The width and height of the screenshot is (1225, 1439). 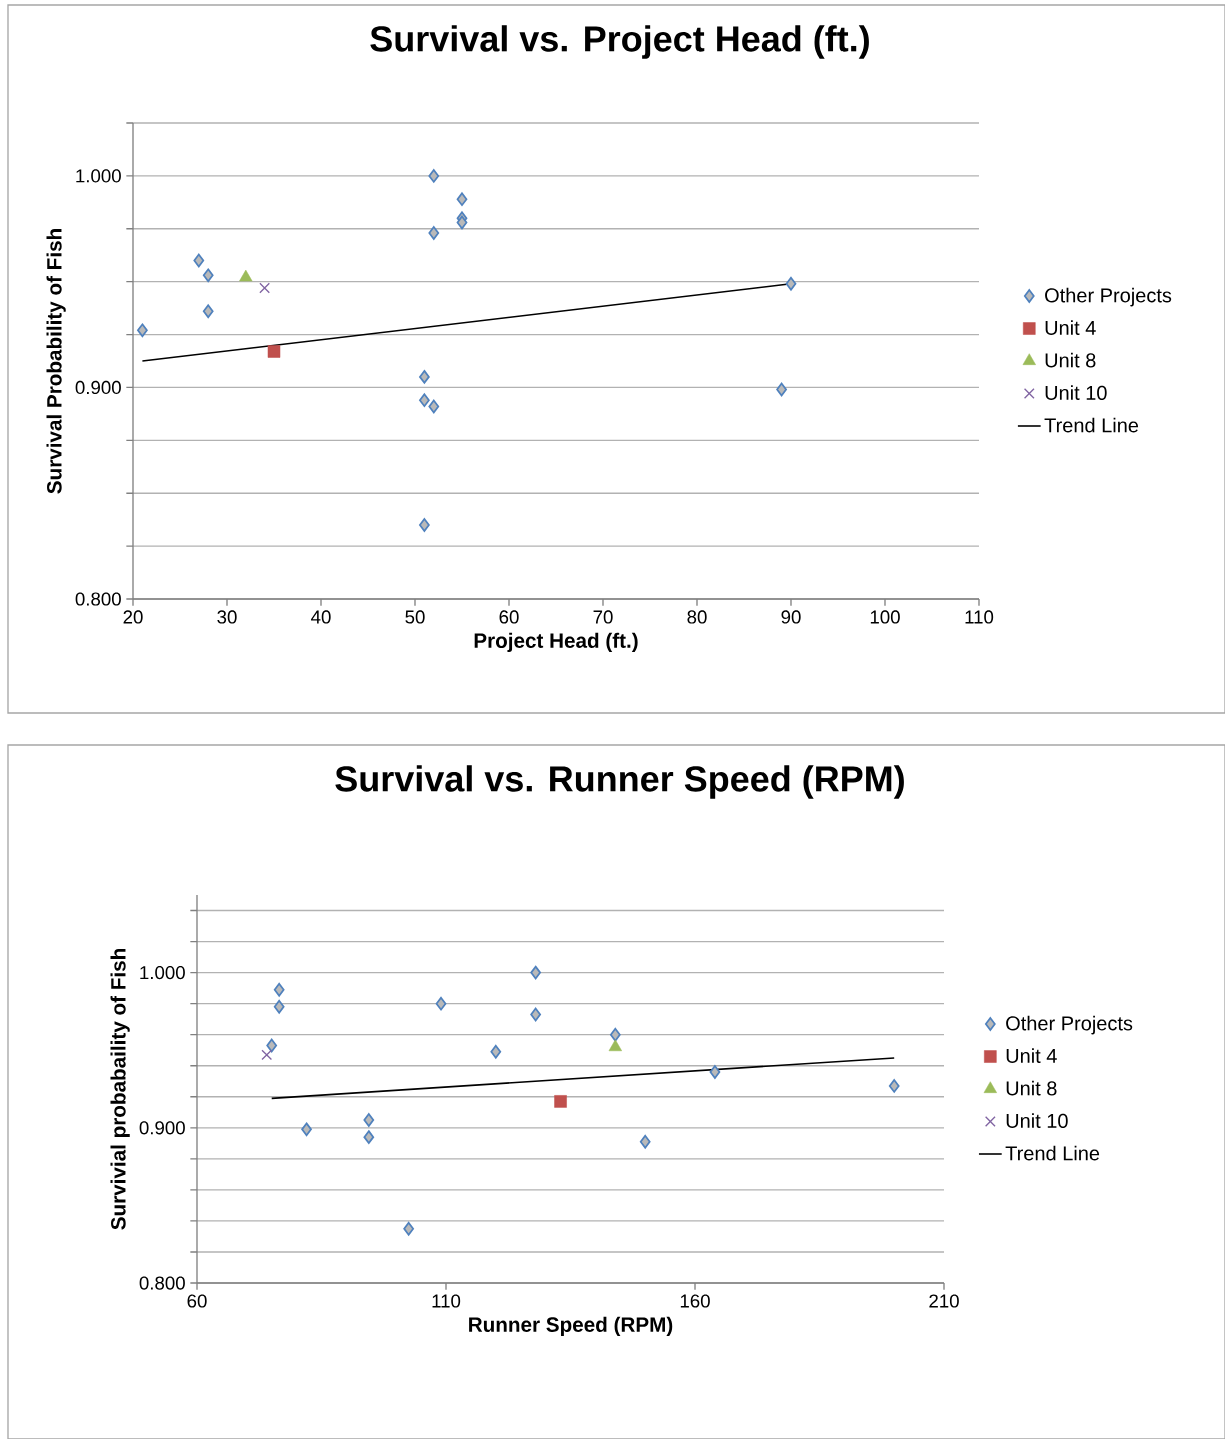 What do you see at coordinates (944, 1301) in the screenshot?
I see `x-tick-label: 210` at bounding box center [944, 1301].